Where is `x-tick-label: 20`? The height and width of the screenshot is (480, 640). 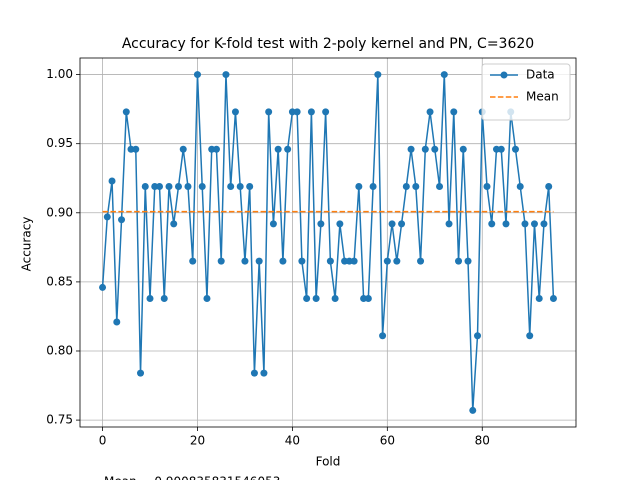 x-tick-label: 20 is located at coordinates (197, 441).